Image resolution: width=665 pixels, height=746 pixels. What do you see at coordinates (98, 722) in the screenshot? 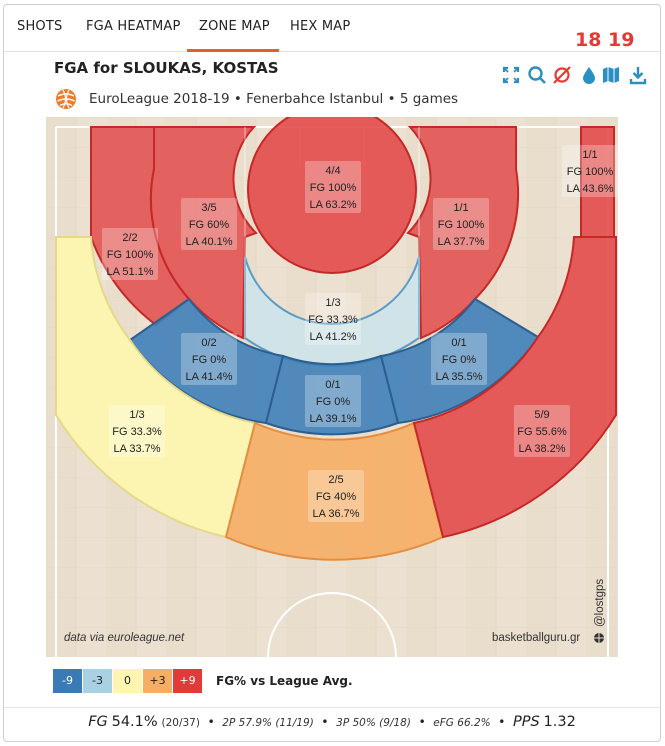
I see `fg-label: FG` at bounding box center [98, 722].